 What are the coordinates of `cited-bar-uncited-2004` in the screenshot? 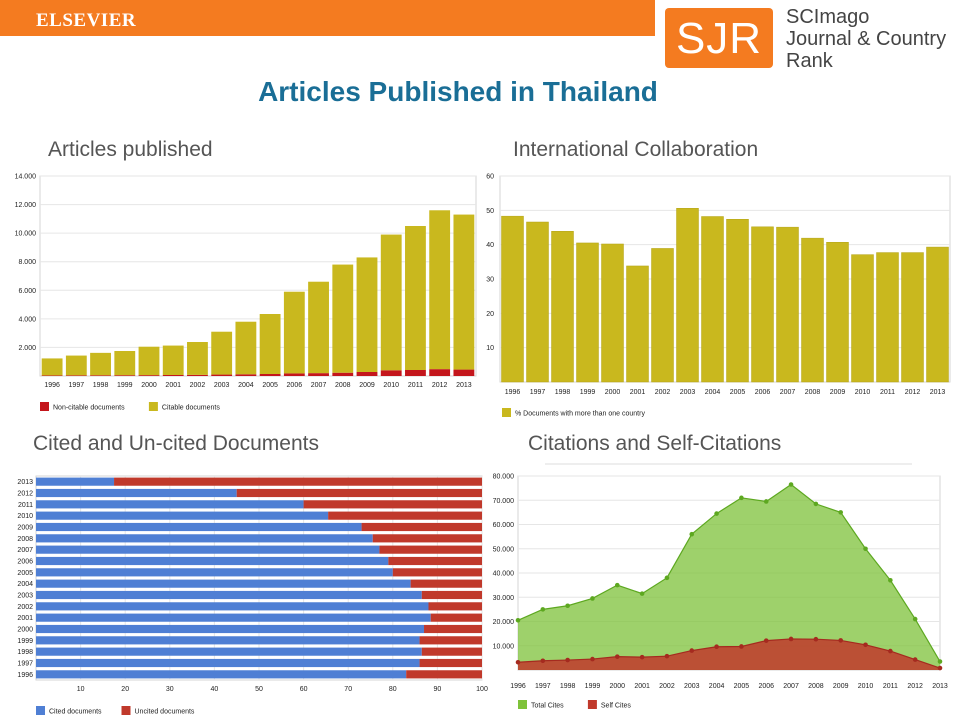 It's located at (446, 583).